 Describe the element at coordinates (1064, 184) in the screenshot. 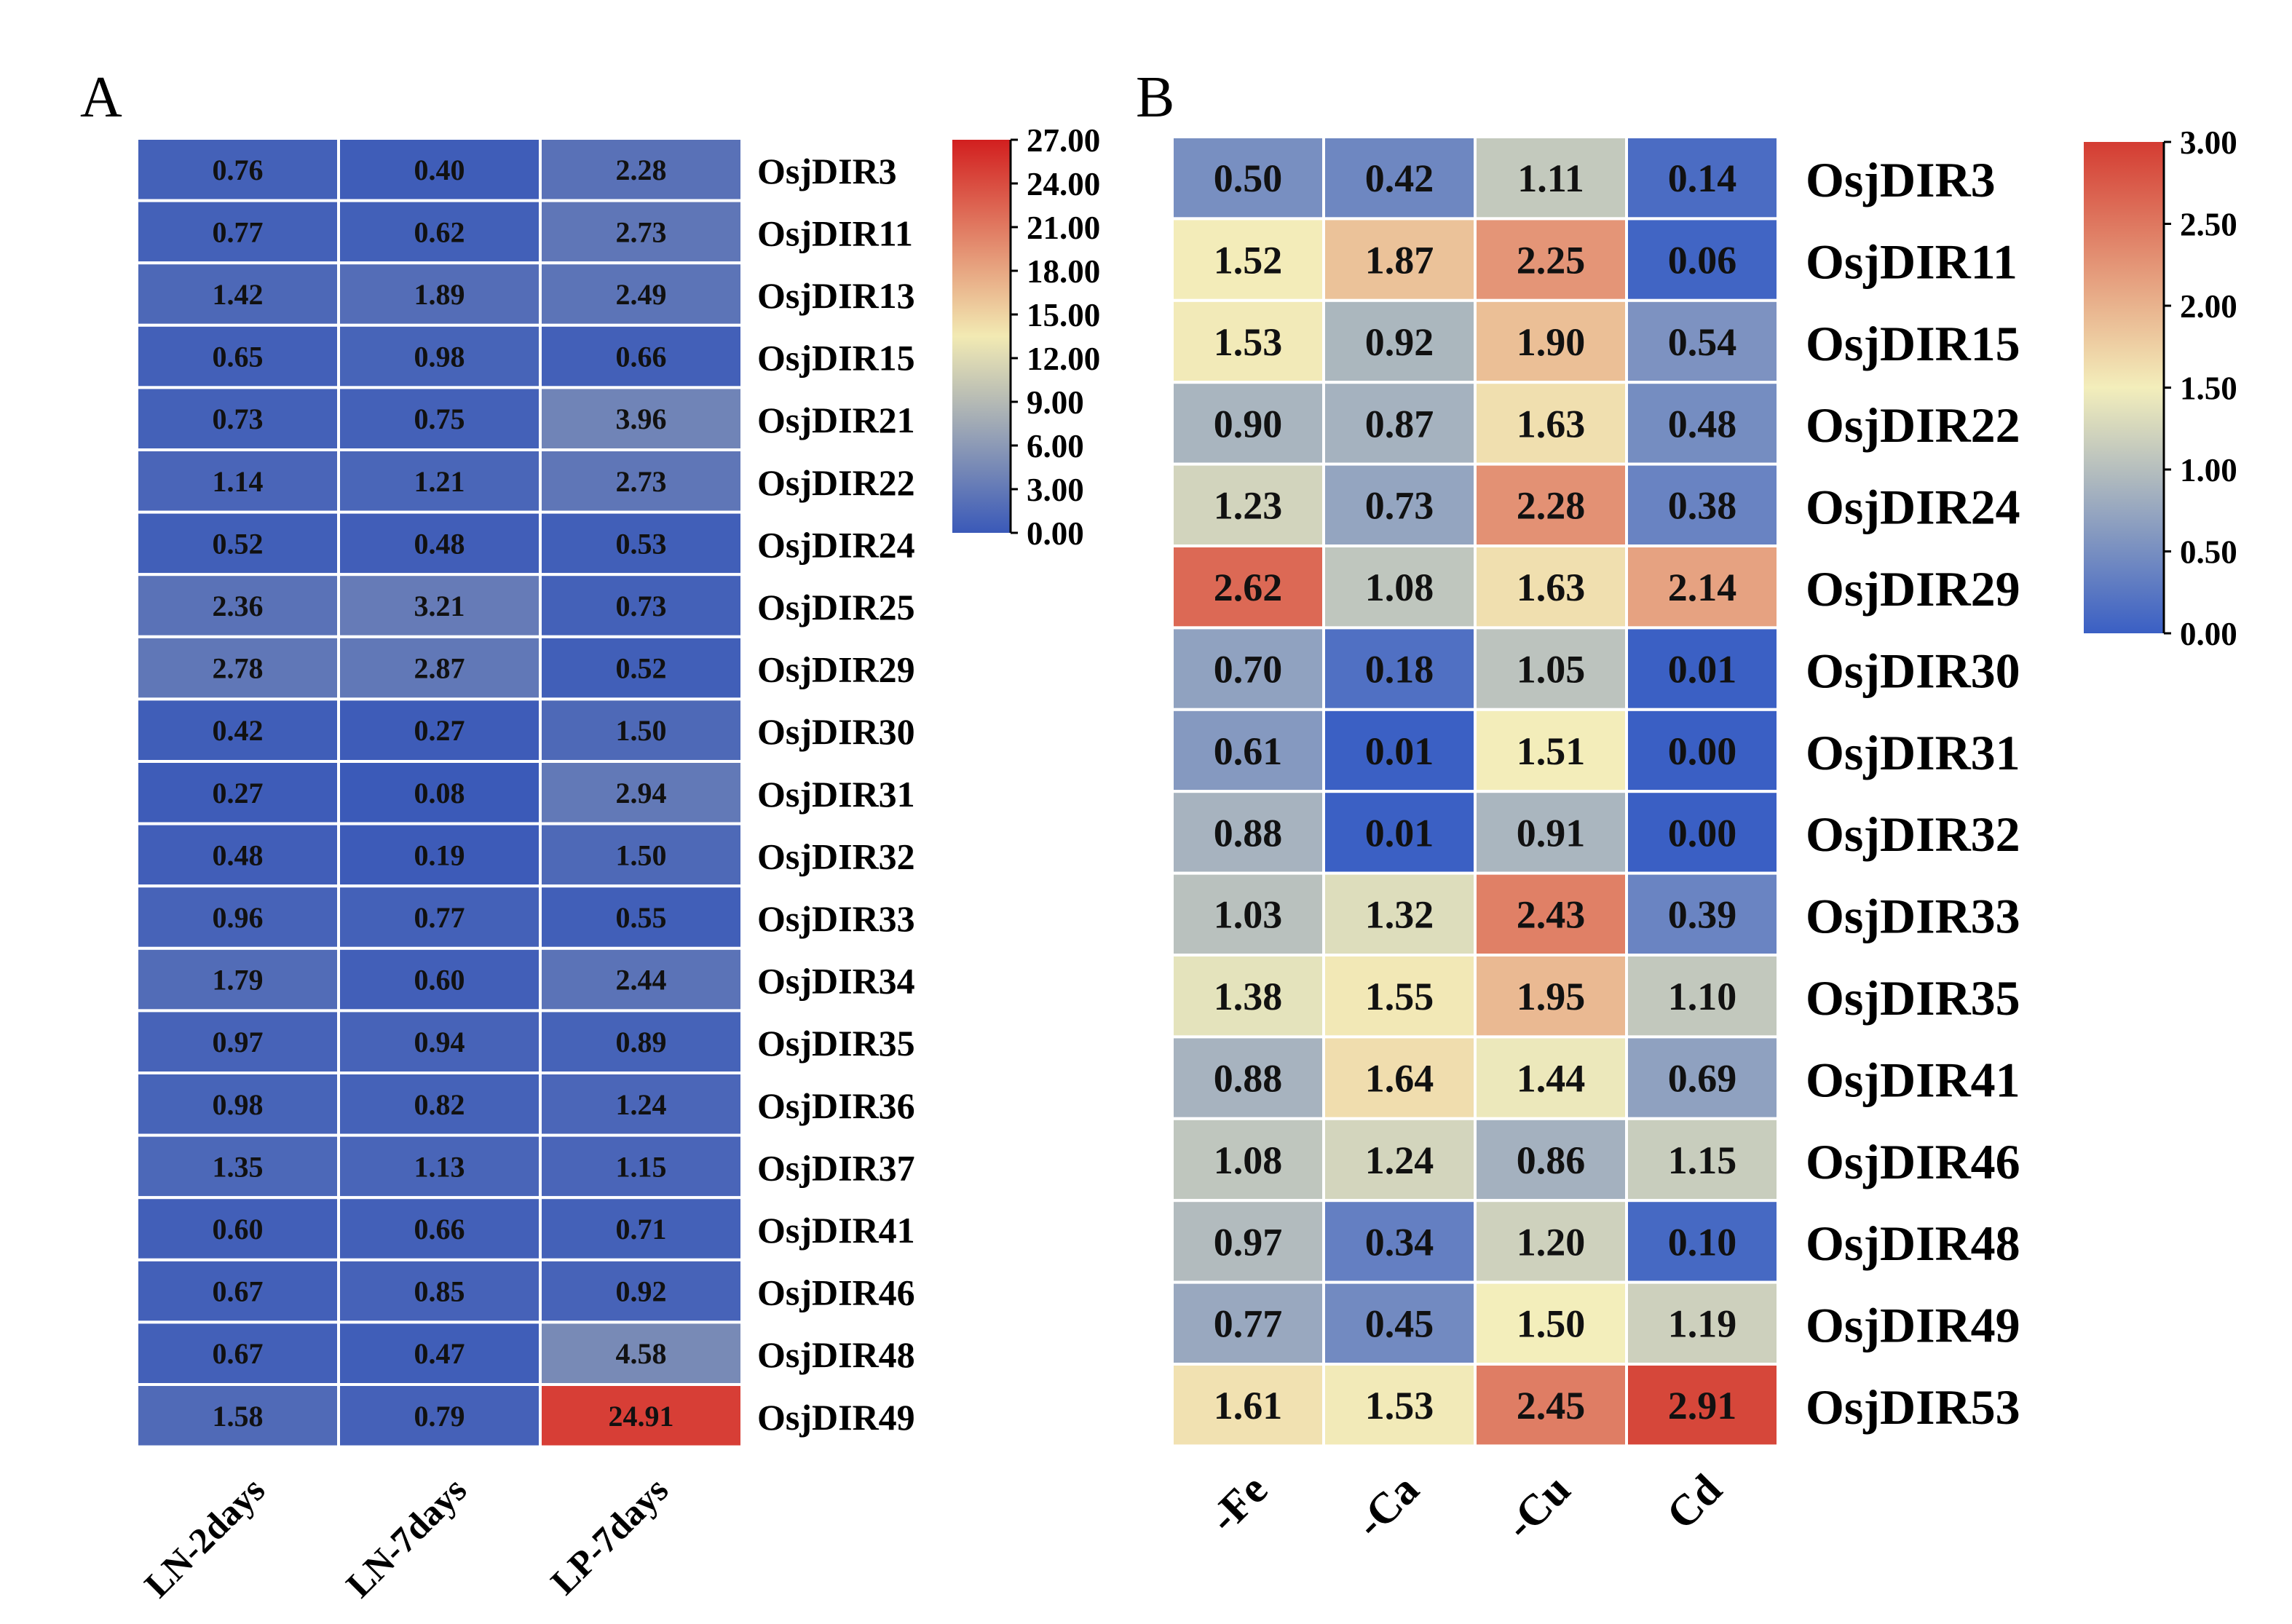

I see `colorbar-tick-label: 24.00` at that location.